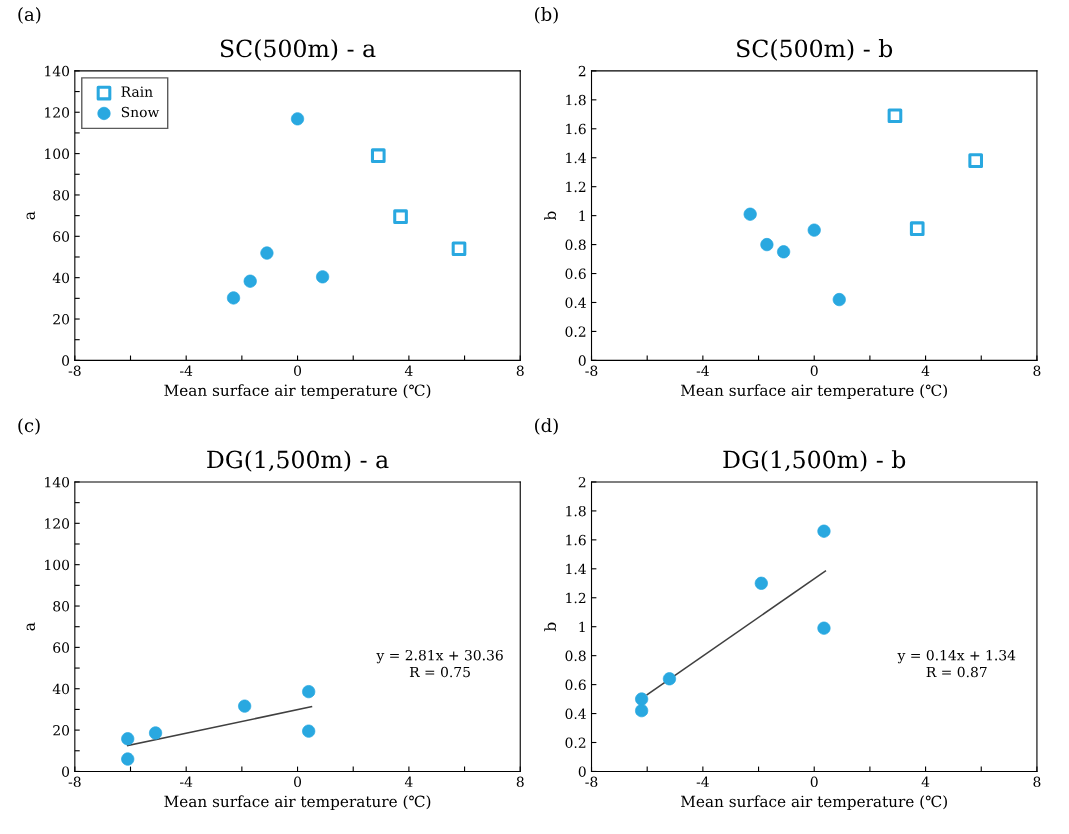 The image size is (1069, 834). What do you see at coordinates (298, 461) in the screenshot?
I see `chart-title: DG(1,500m) - a` at bounding box center [298, 461].